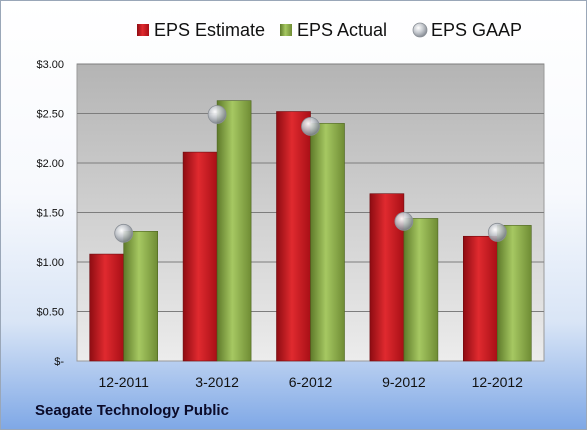 The image size is (587, 430). I want to click on legend-gaap-swatch, so click(420, 30).